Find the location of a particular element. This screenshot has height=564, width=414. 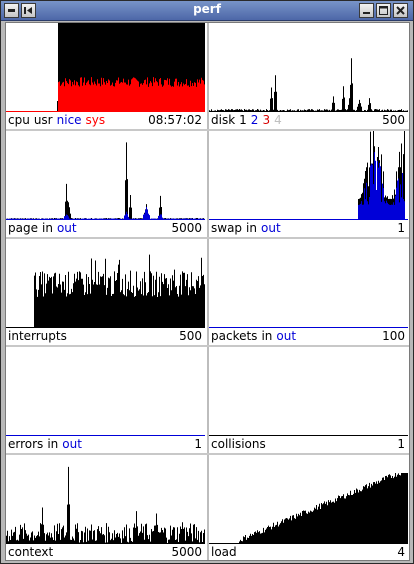

interrupts-value: 500 is located at coordinates (190, 336).